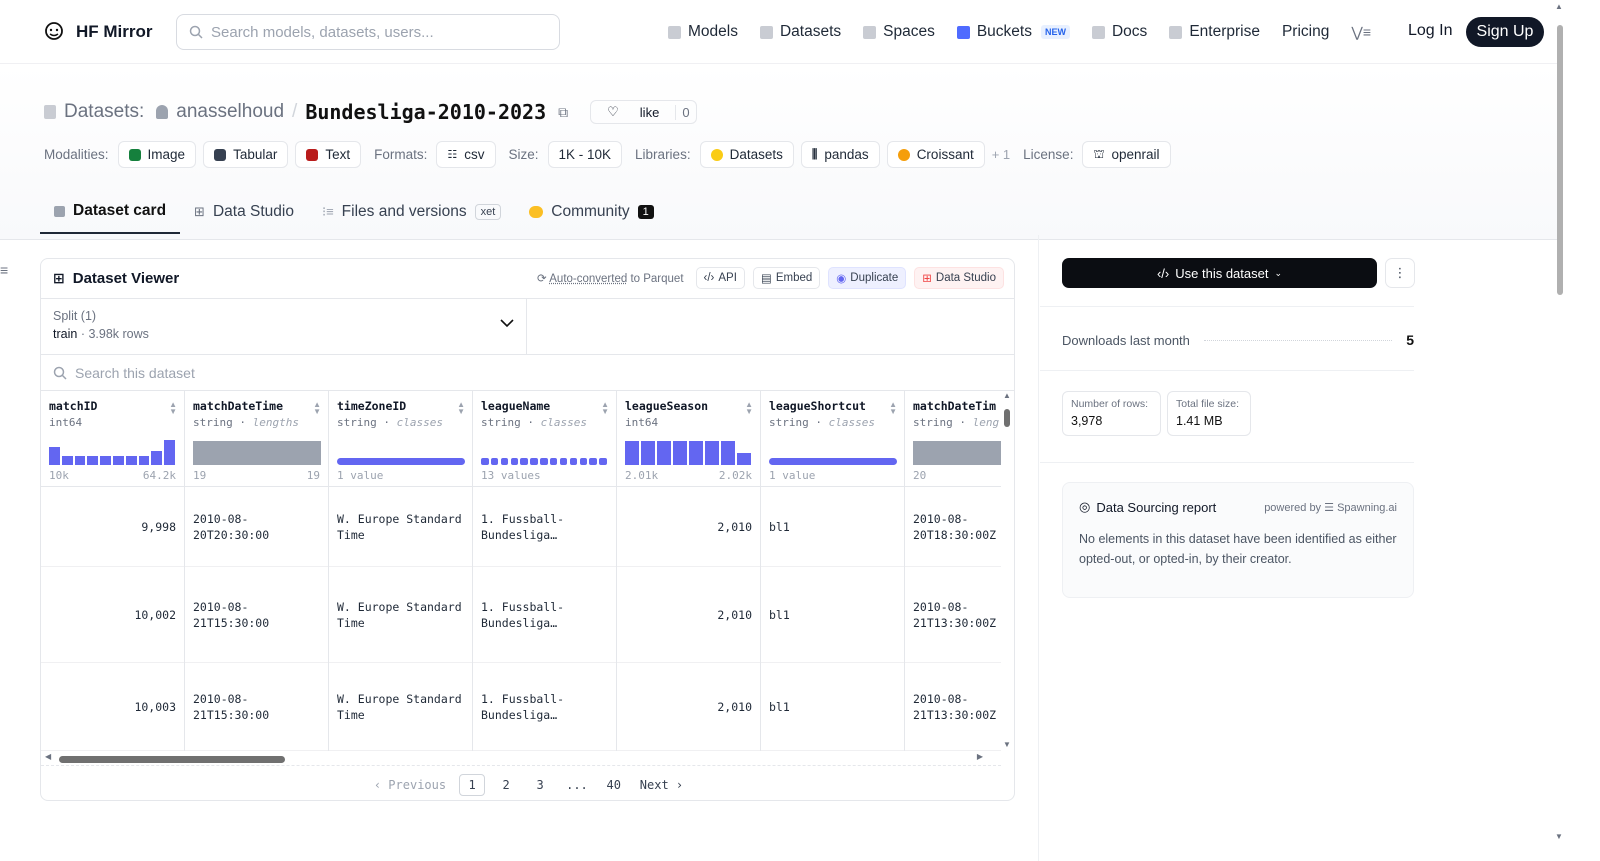 This screenshot has height=861, width=1600. I want to click on library-croissant-chip: Croissant, so click(935, 154).